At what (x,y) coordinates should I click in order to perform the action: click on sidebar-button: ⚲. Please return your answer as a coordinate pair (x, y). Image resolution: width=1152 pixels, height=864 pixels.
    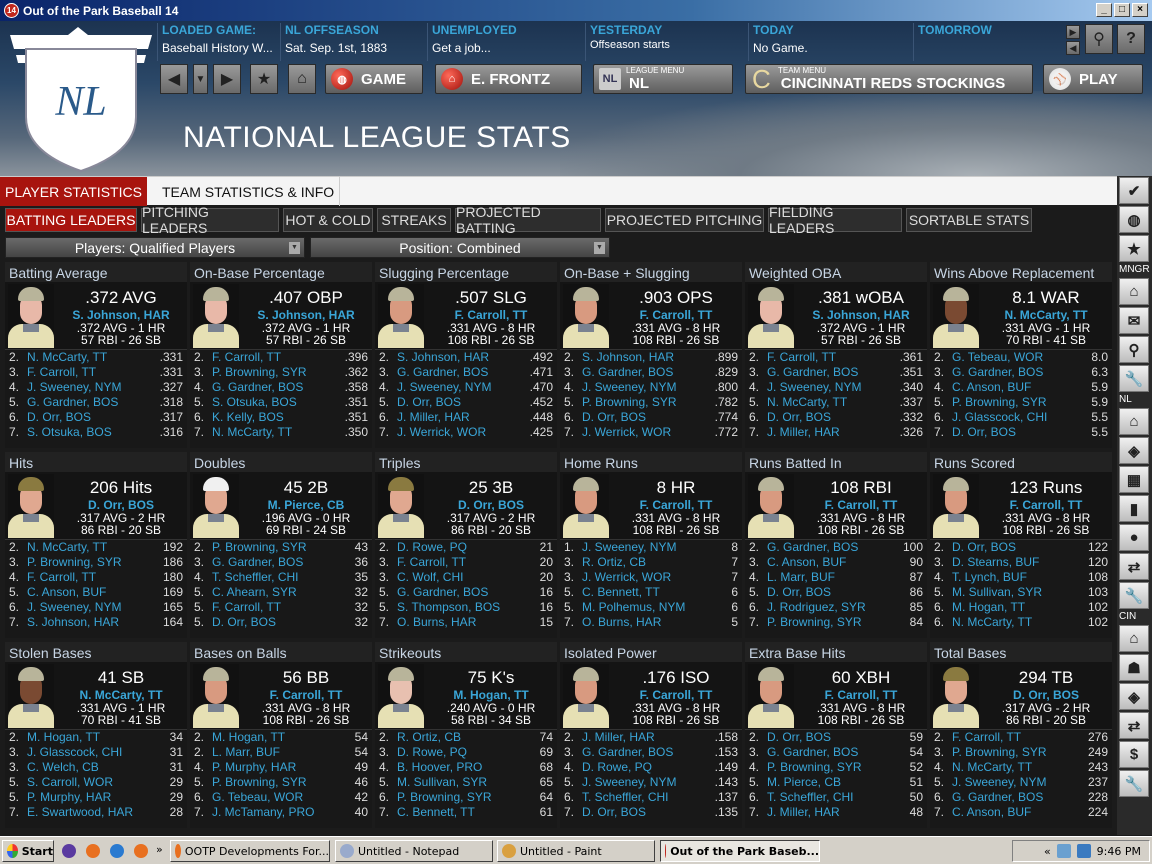
    Looking at the image, I should click on (1134, 349).